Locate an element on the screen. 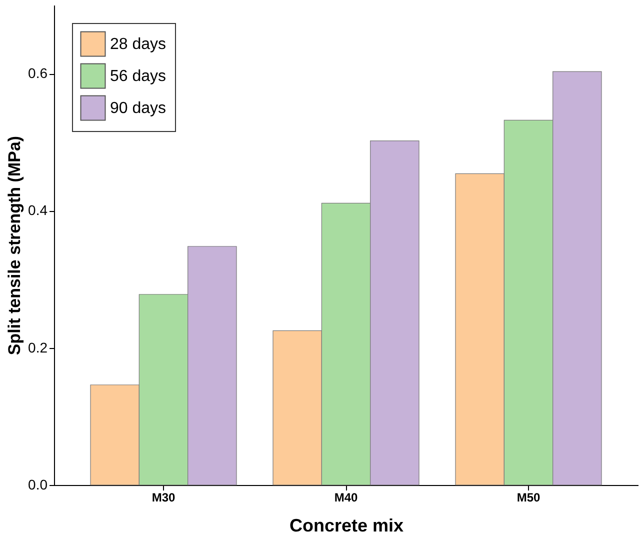 The height and width of the screenshot is (540, 643). legend-label: 56 days is located at coordinates (138, 76).